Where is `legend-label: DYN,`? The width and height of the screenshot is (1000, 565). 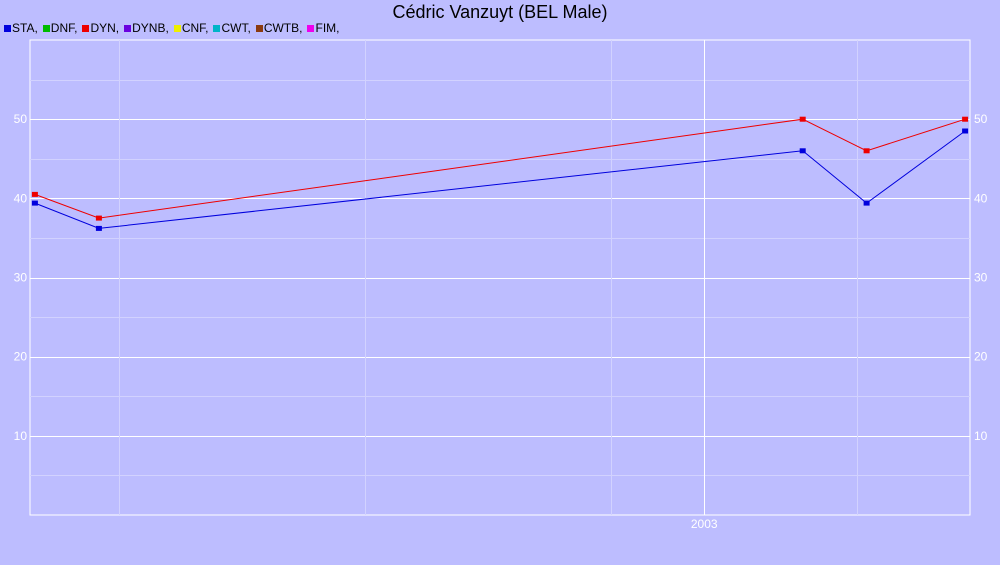 legend-label: DYN, is located at coordinates (105, 28).